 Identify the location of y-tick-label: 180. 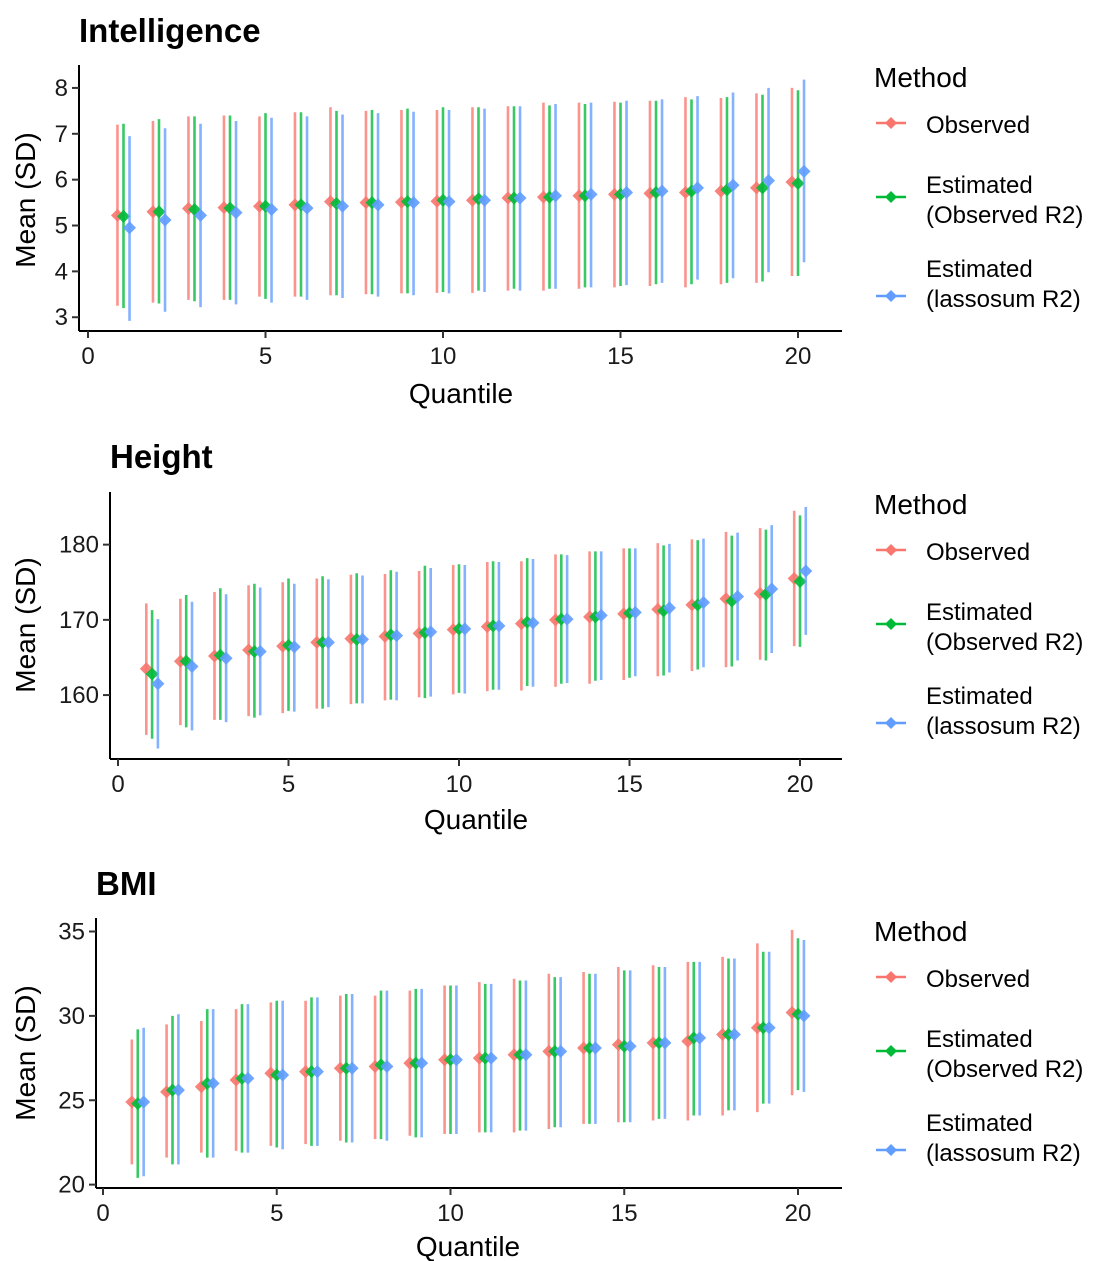
(79, 545).